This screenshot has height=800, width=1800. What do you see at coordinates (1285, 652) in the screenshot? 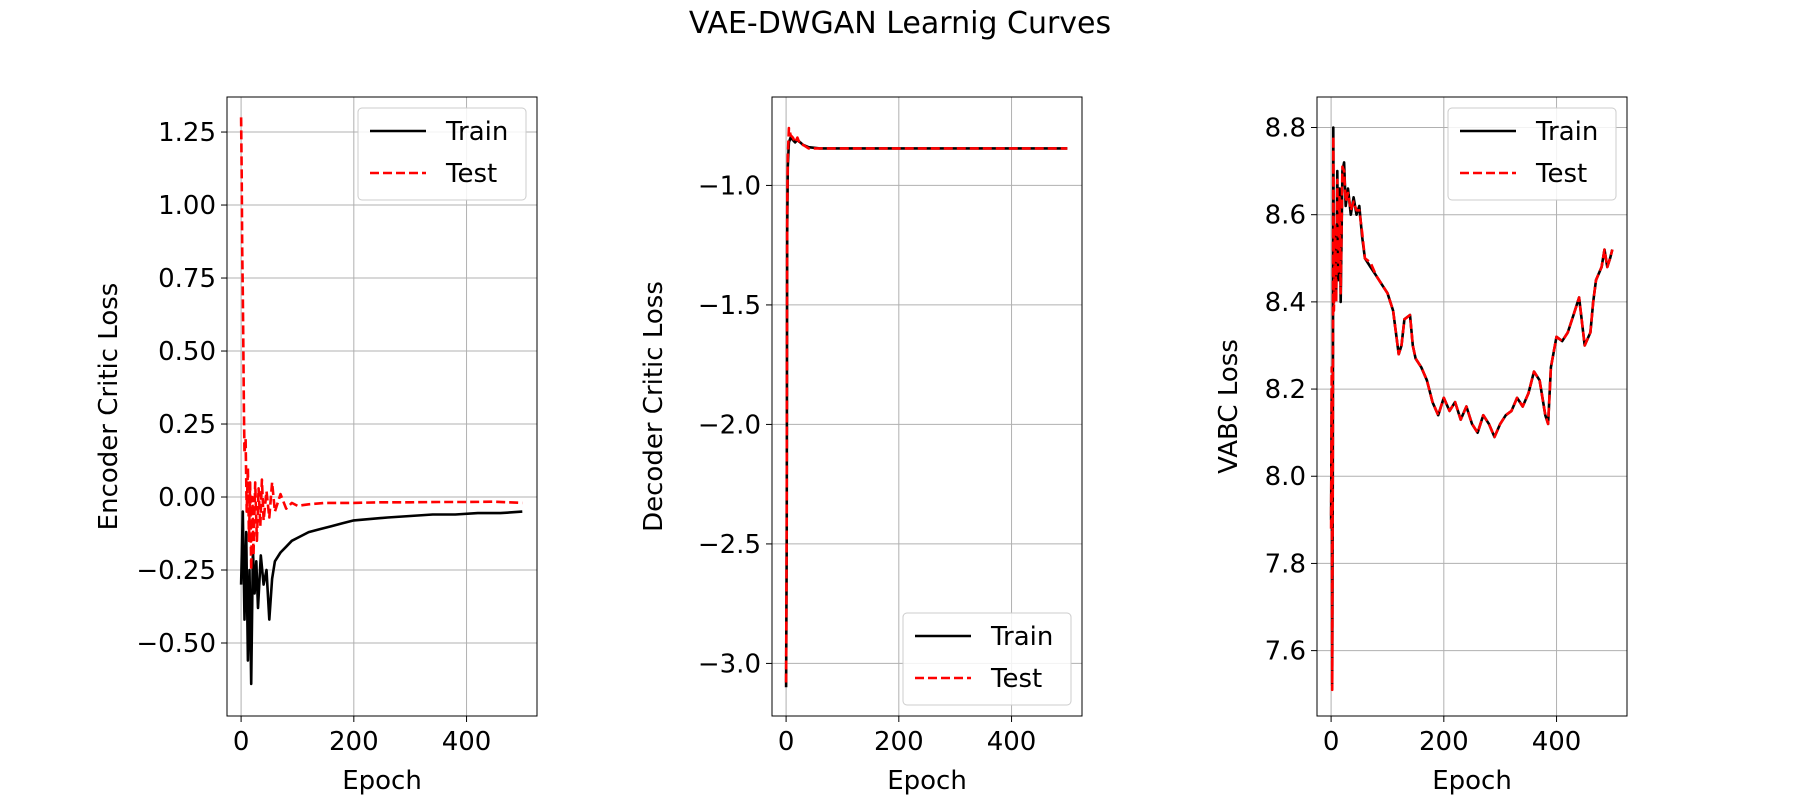
I see `y-tick-label: 7.6` at bounding box center [1285, 652].